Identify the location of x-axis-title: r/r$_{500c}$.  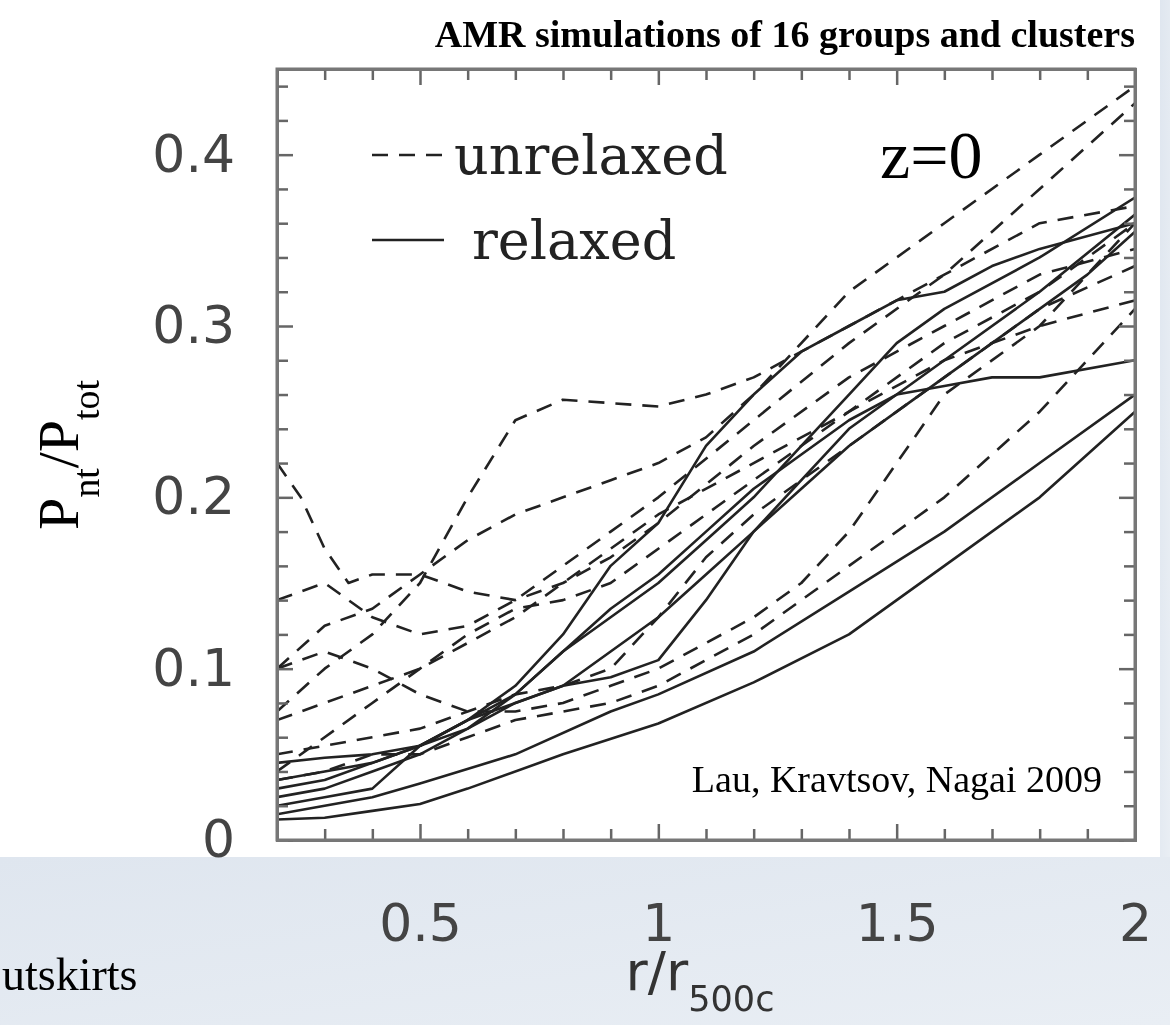
(700, 979).